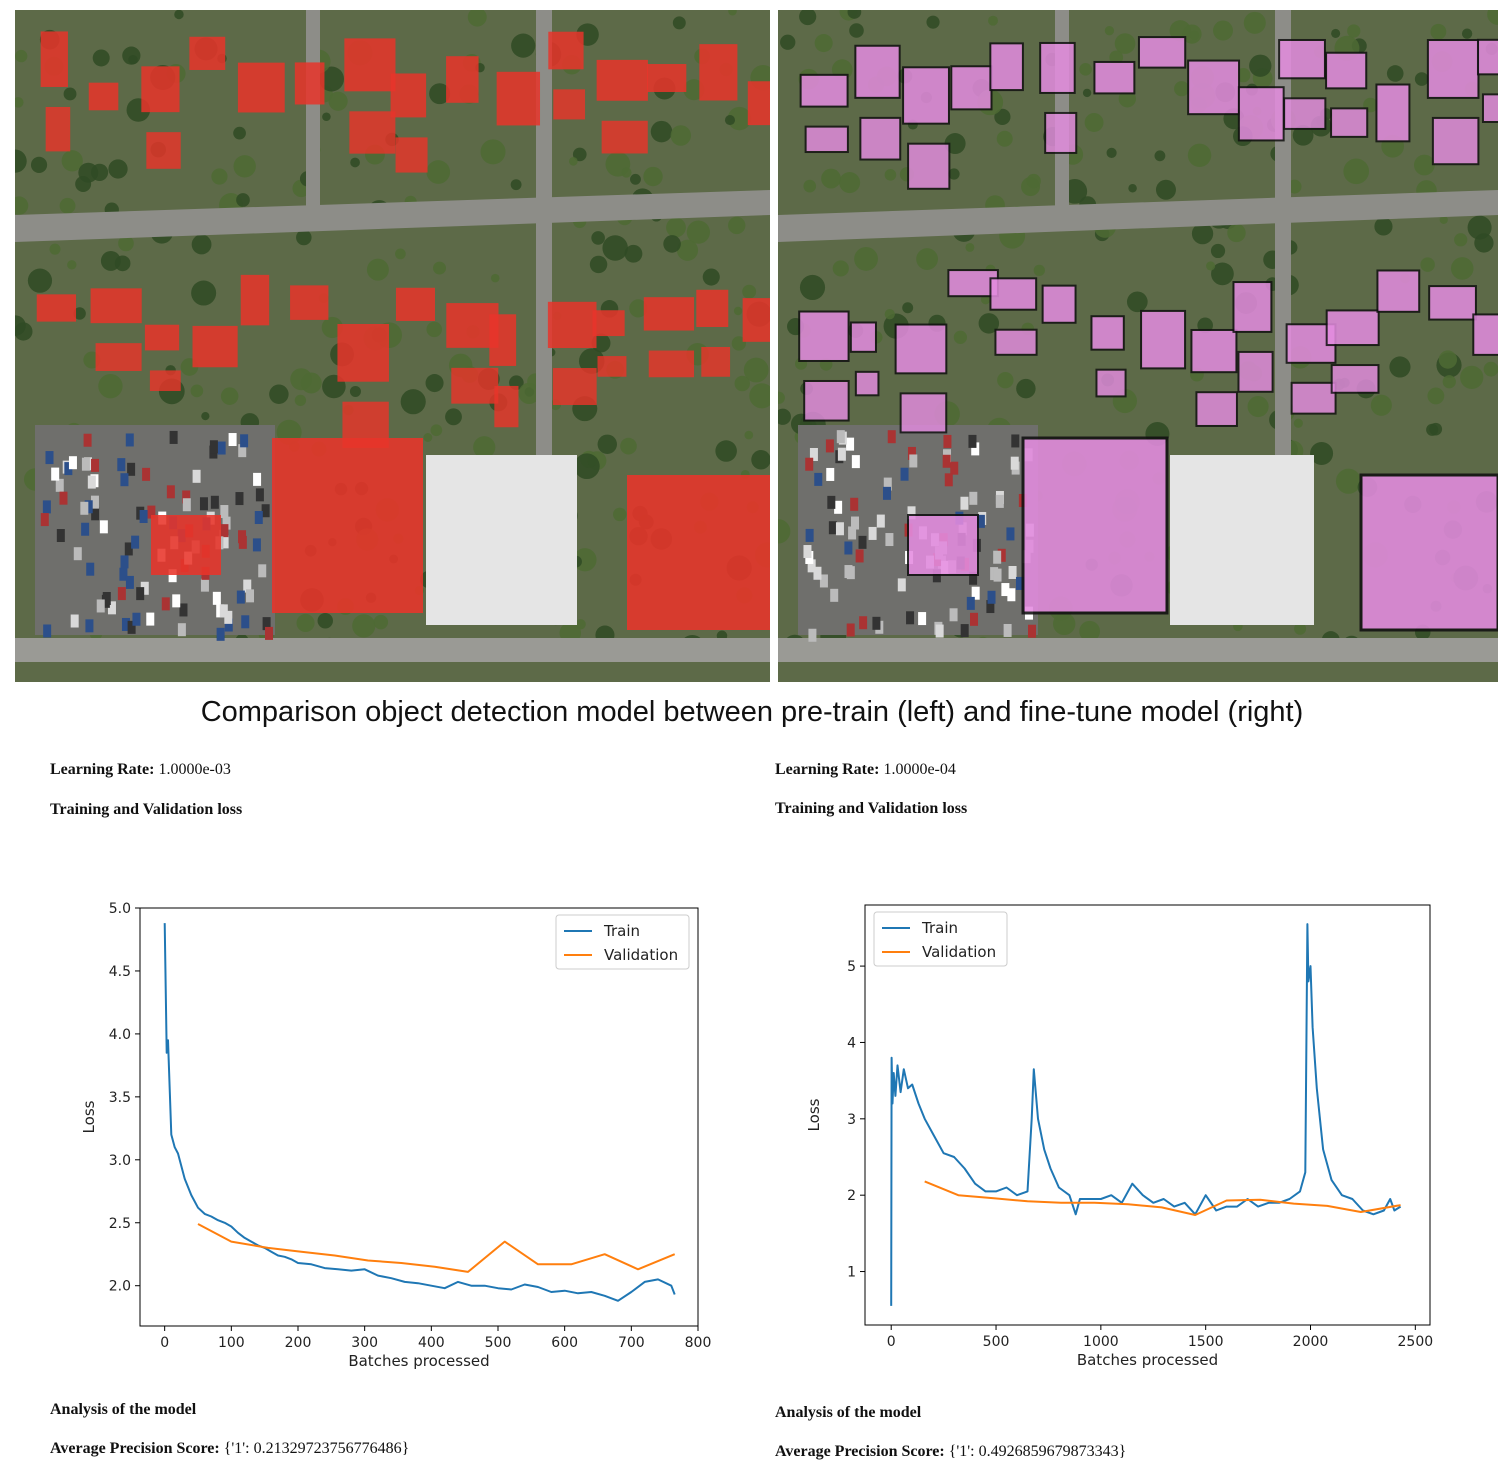 This screenshot has height=1468, width=1504. I want to click on road-horizontal, so click(392, 216).